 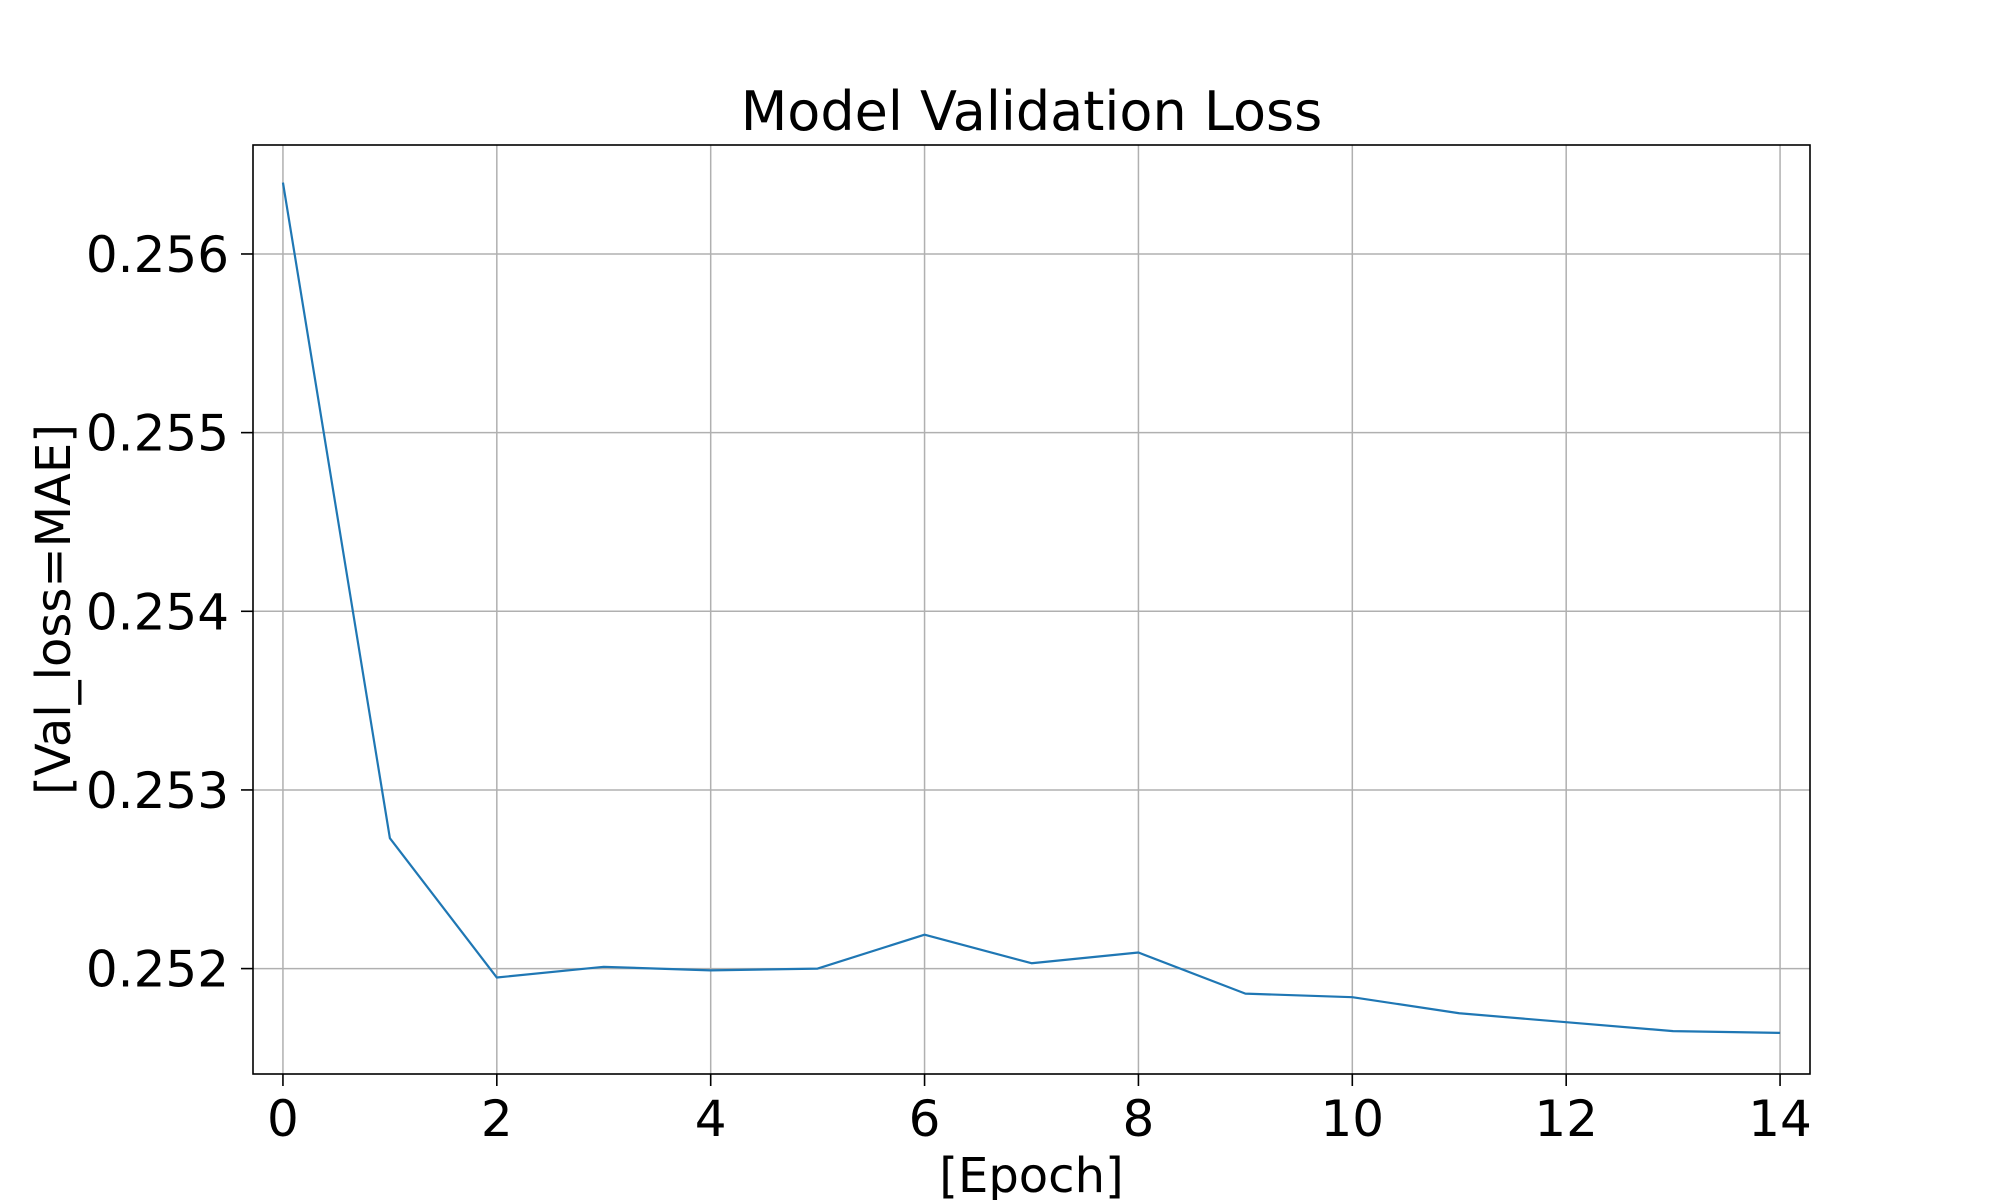 What do you see at coordinates (1780, 1119) in the screenshot?
I see `x-tick-label: 14` at bounding box center [1780, 1119].